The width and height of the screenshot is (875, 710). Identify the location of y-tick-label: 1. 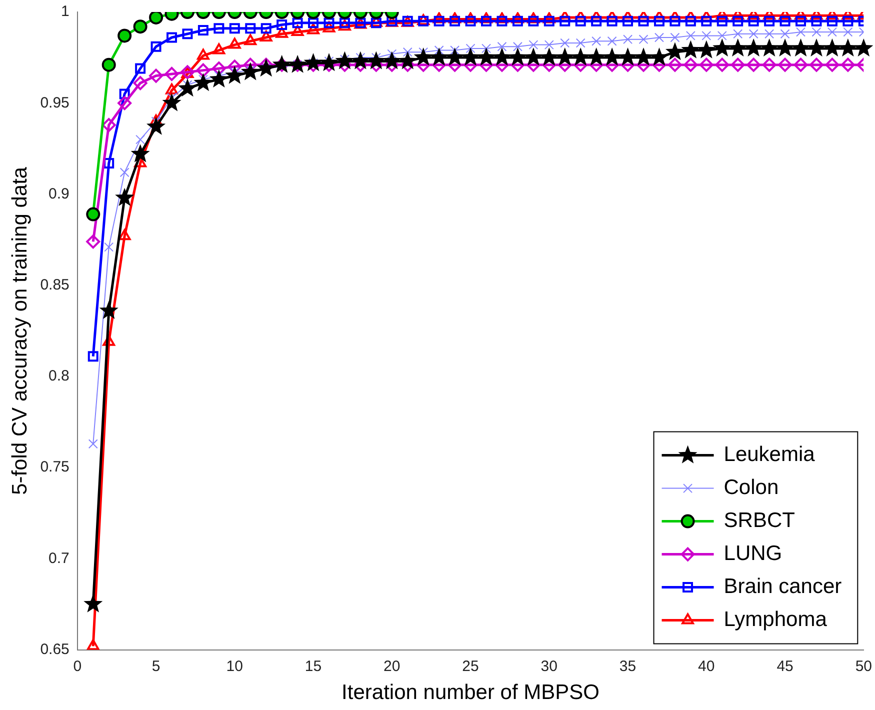
(65, 11).